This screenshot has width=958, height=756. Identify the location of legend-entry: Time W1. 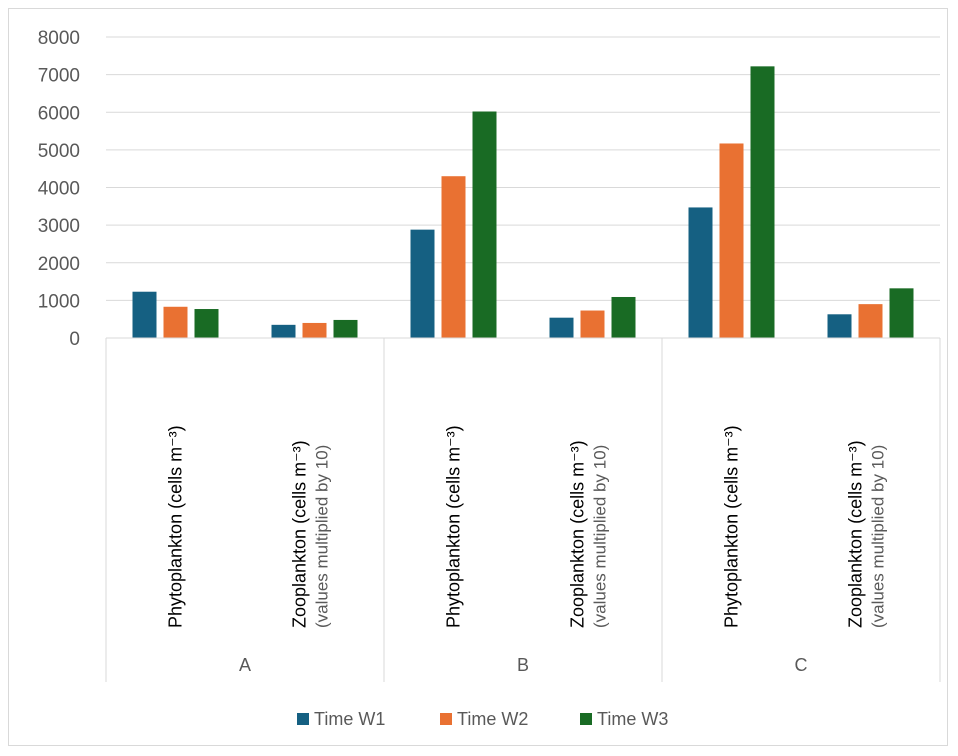
(349, 719).